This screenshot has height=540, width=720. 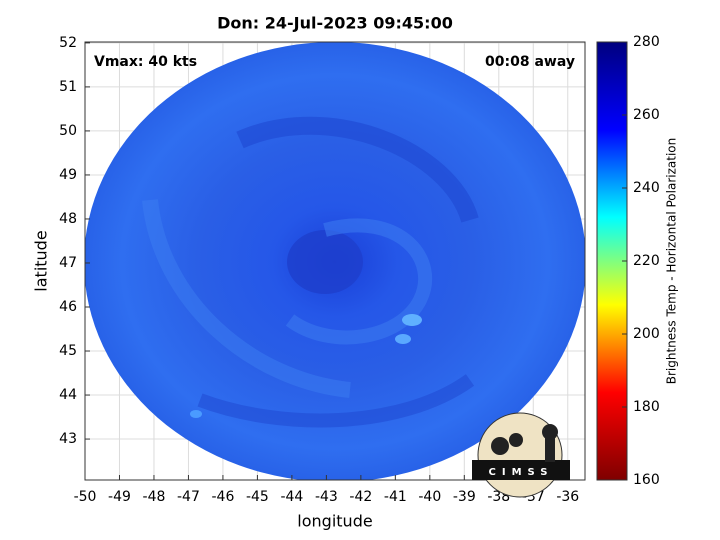 What do you see at coordinates (521, 455) in the screenshot?
I see `logo: CIMSS` at bounding box center [521, 455].